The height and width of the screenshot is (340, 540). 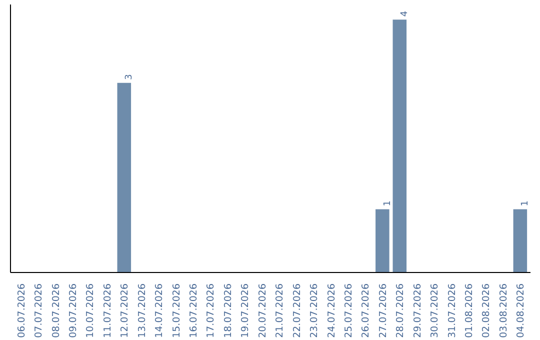 What do you see at coordinates (129, 77) in the screenshot?
I see `data-label: 3` at bounding box center [129, 77].